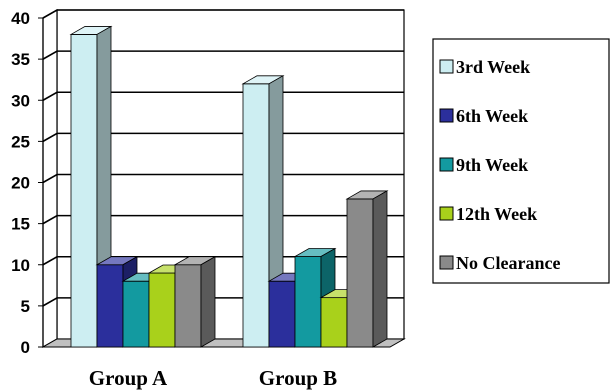 The width and height of the screenshot is (614, 391). What do you see at coordinates (20, 100) in the screenshot?
I see `y-tick-label: 30` at bounding box center [20, 100].